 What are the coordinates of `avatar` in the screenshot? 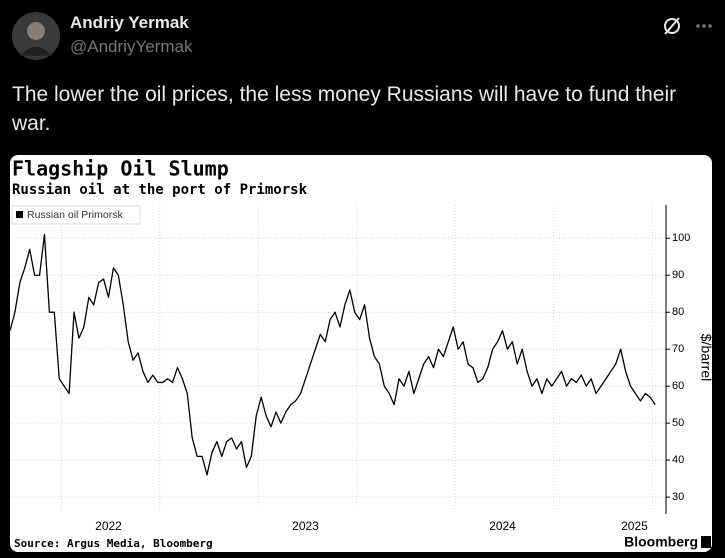 It's located at (36, 36).